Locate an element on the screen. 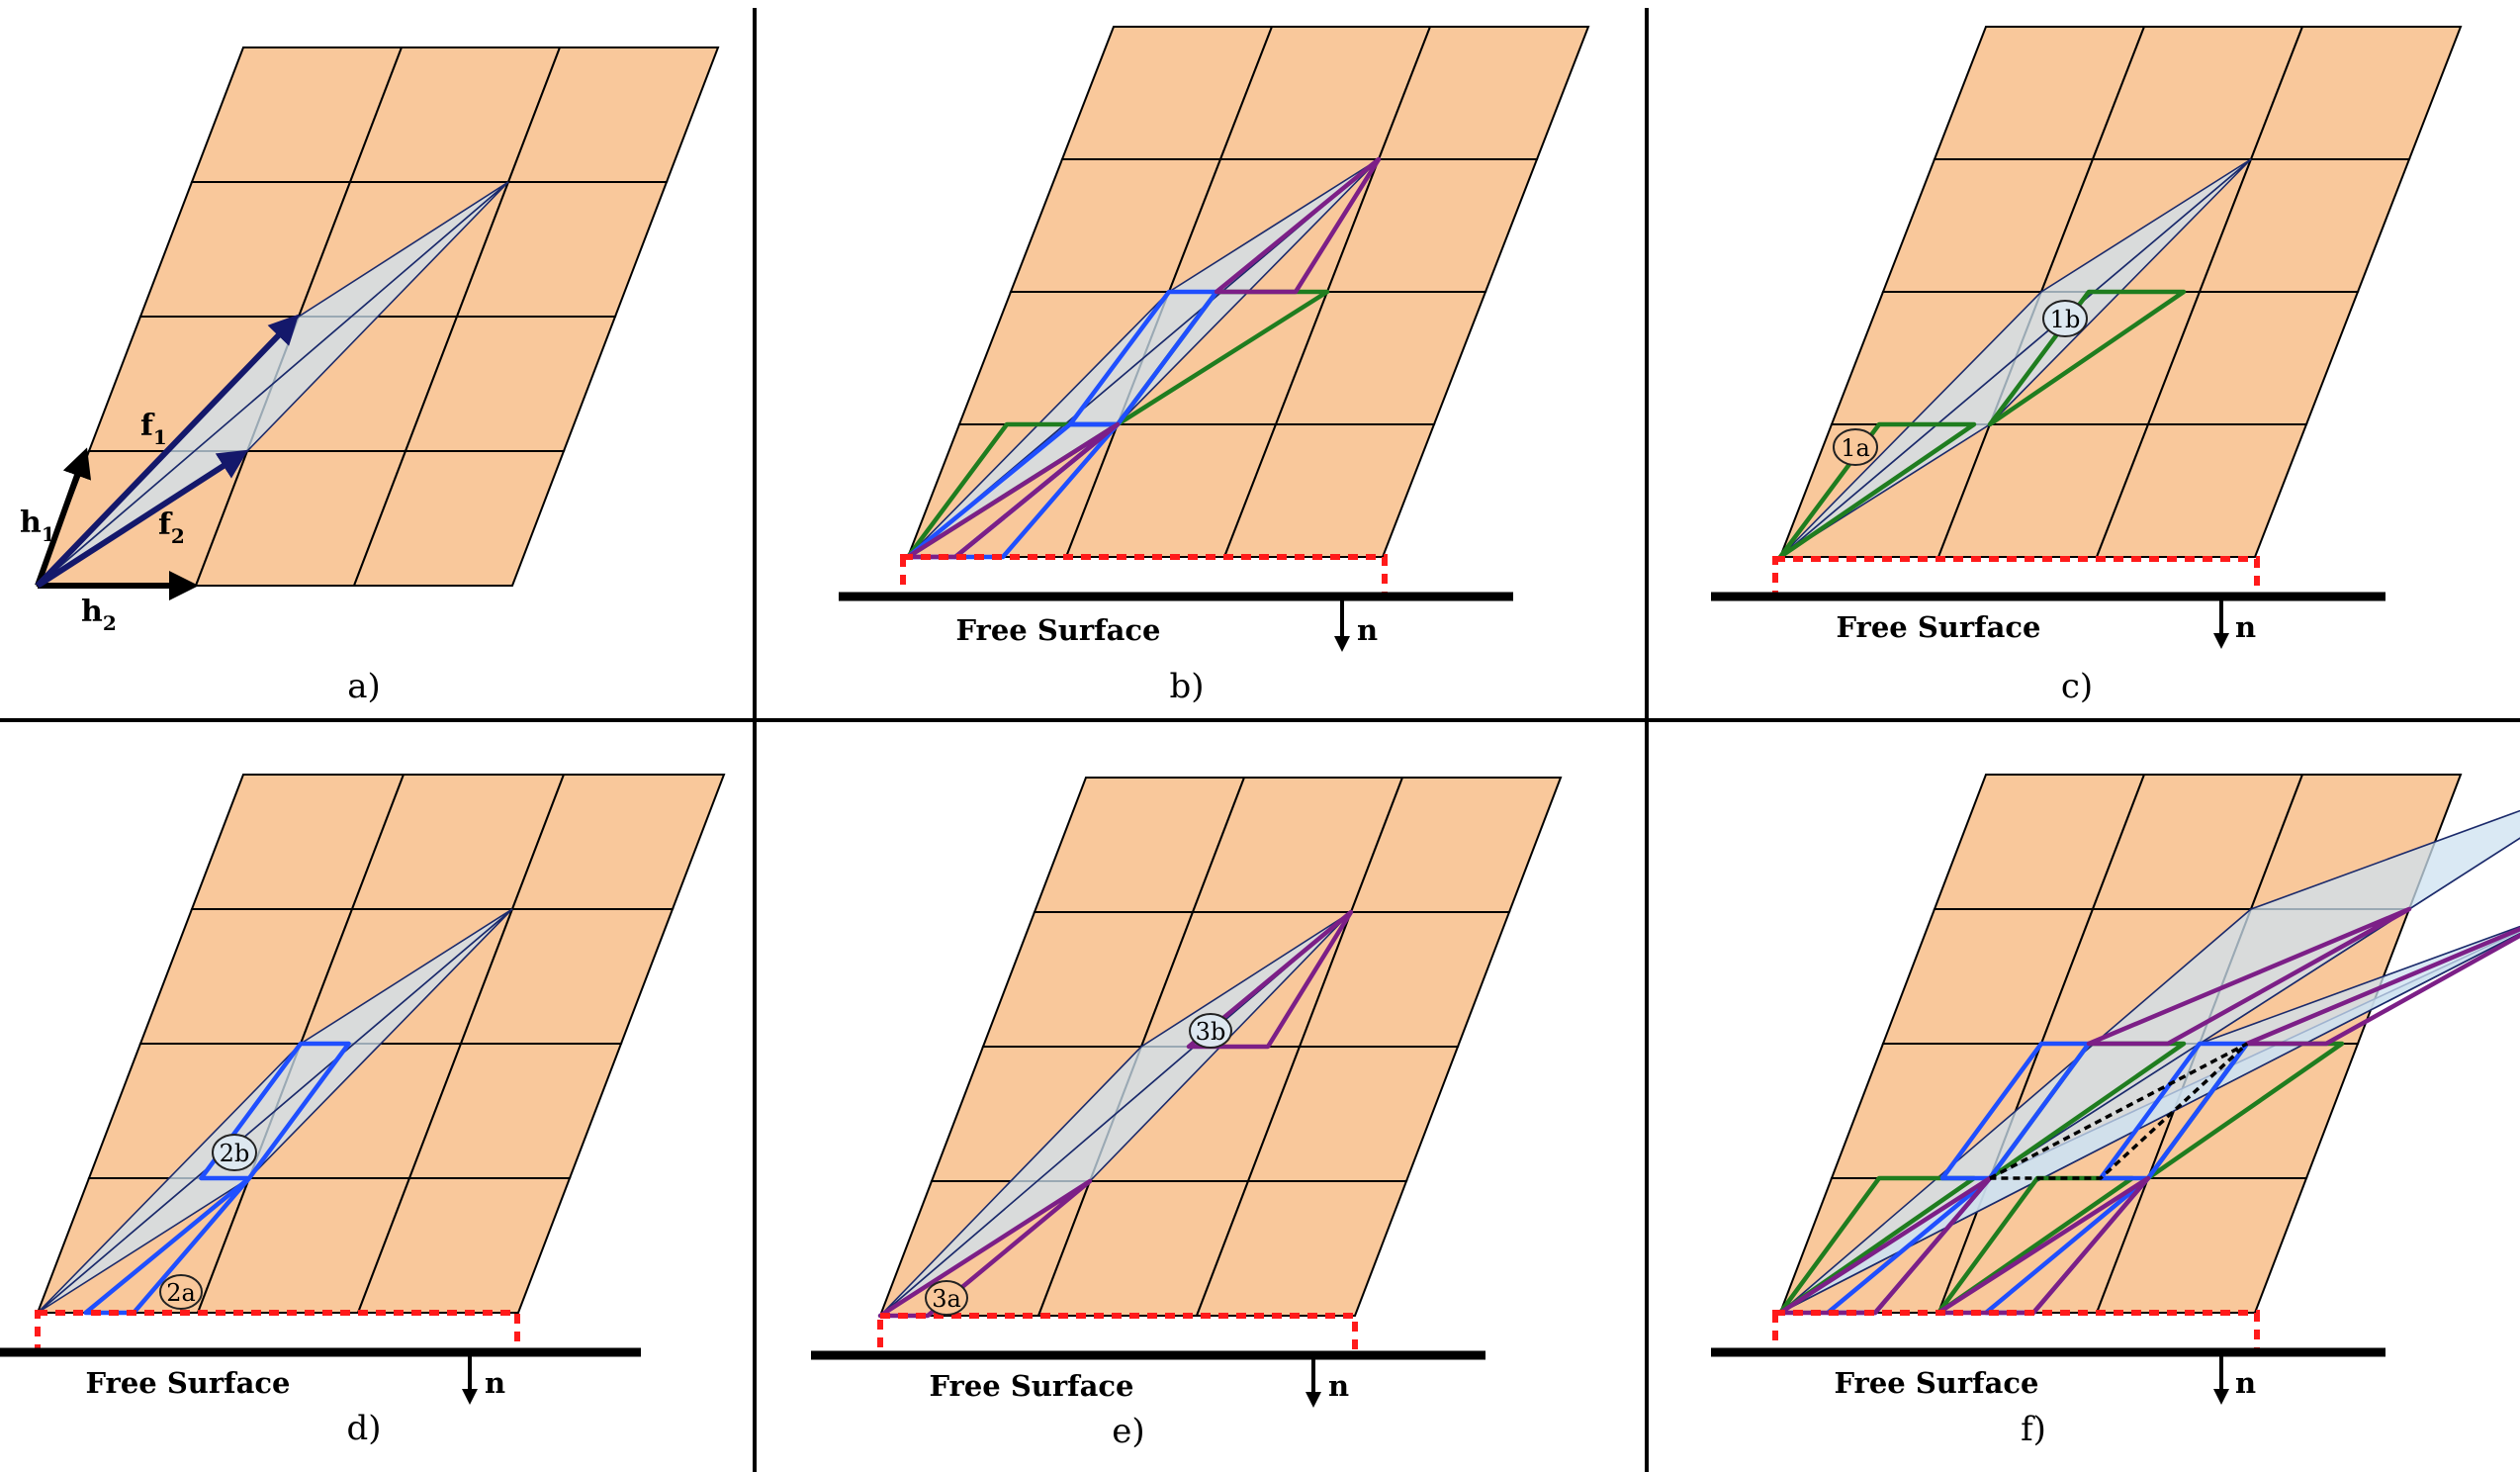 Image resolution: width=2520 pixels, height=1472 pixels. svg-text: 3a is located at coordinates (946, 1299).